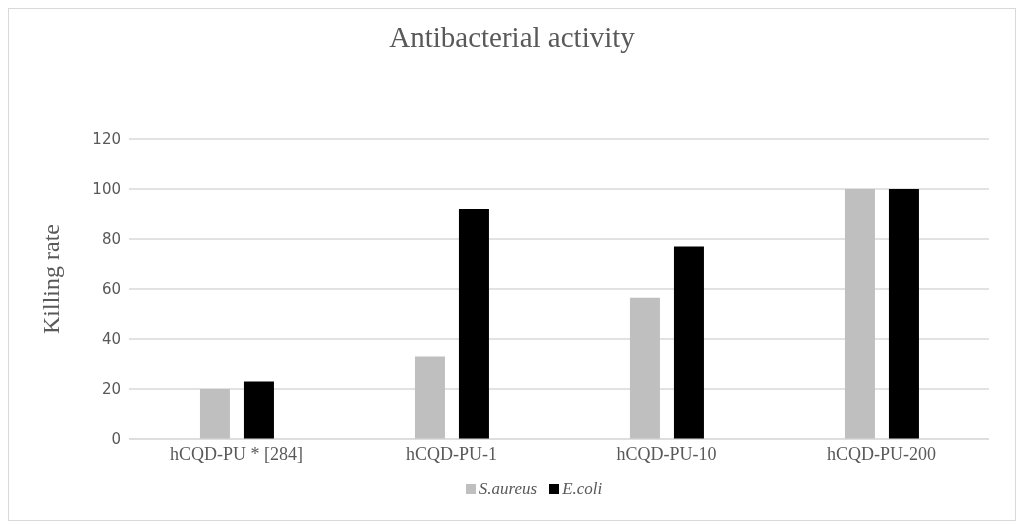  What do you see at coordinates (51, 279) in the screenshot?
I see `y-axis-title: Killing rate` at bounding box center [51, 279].